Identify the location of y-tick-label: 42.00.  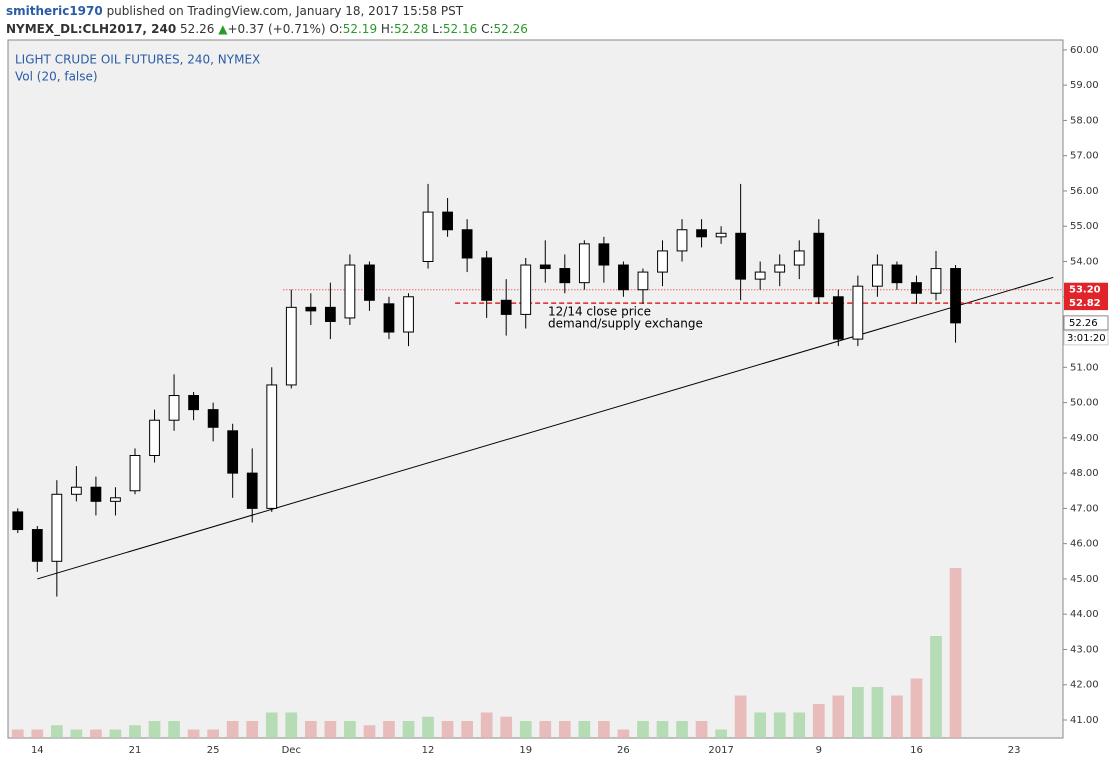
(1084, 685).